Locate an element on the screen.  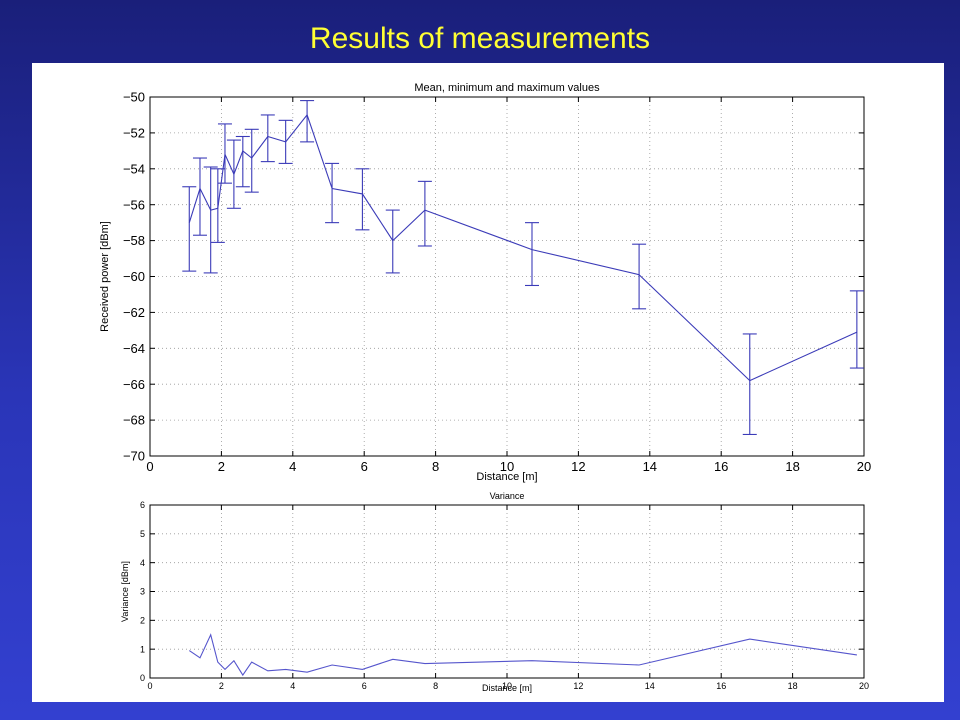
y-tick-label: −56 is located at coordinates (134, 204).